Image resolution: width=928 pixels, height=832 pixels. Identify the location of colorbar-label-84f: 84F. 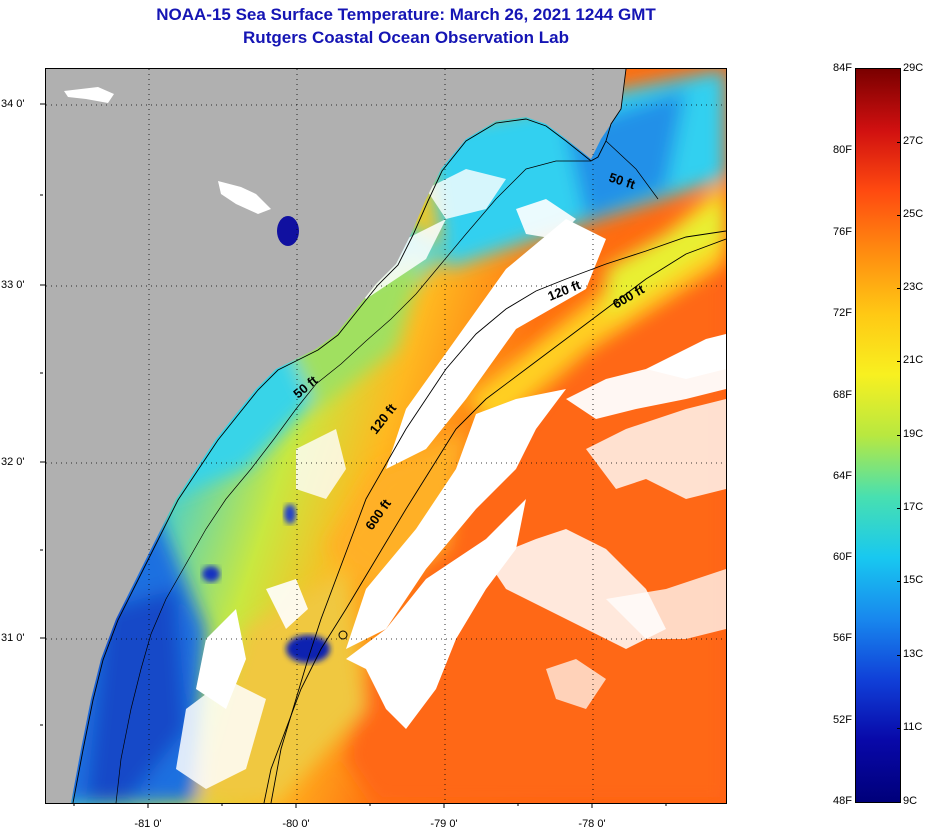
(842, 68).